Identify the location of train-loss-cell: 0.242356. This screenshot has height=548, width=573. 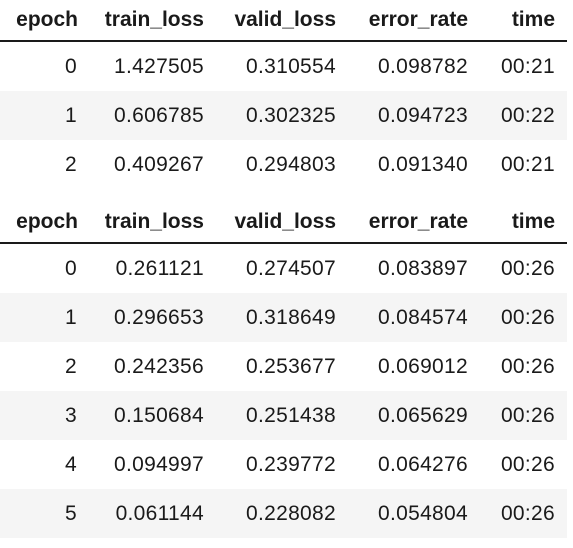
(159, 366).